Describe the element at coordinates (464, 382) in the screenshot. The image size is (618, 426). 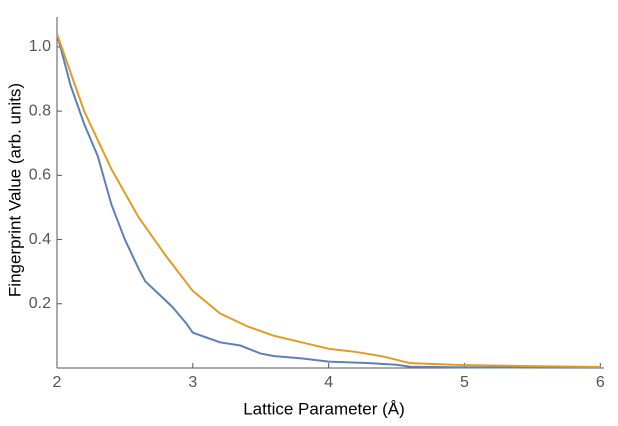
I see `x-tick-label: 5` at that location.